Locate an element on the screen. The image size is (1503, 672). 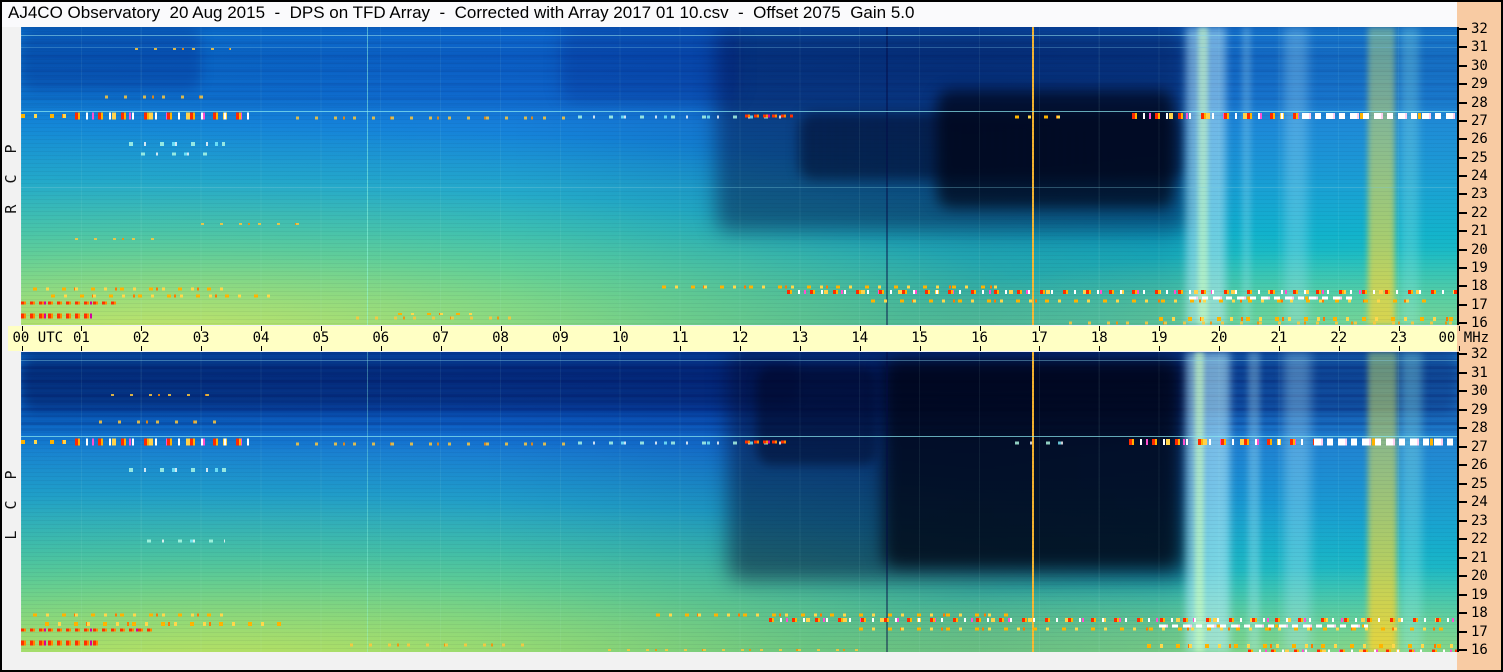
time-tick-label: 06 is located at coordinates (381, 338).